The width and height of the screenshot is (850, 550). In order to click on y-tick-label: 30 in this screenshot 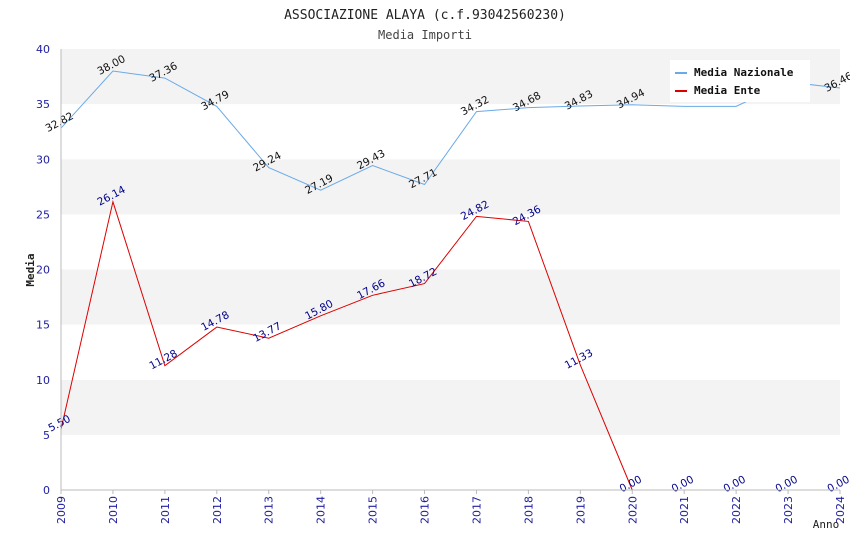, I will do `click(43, 159)`.